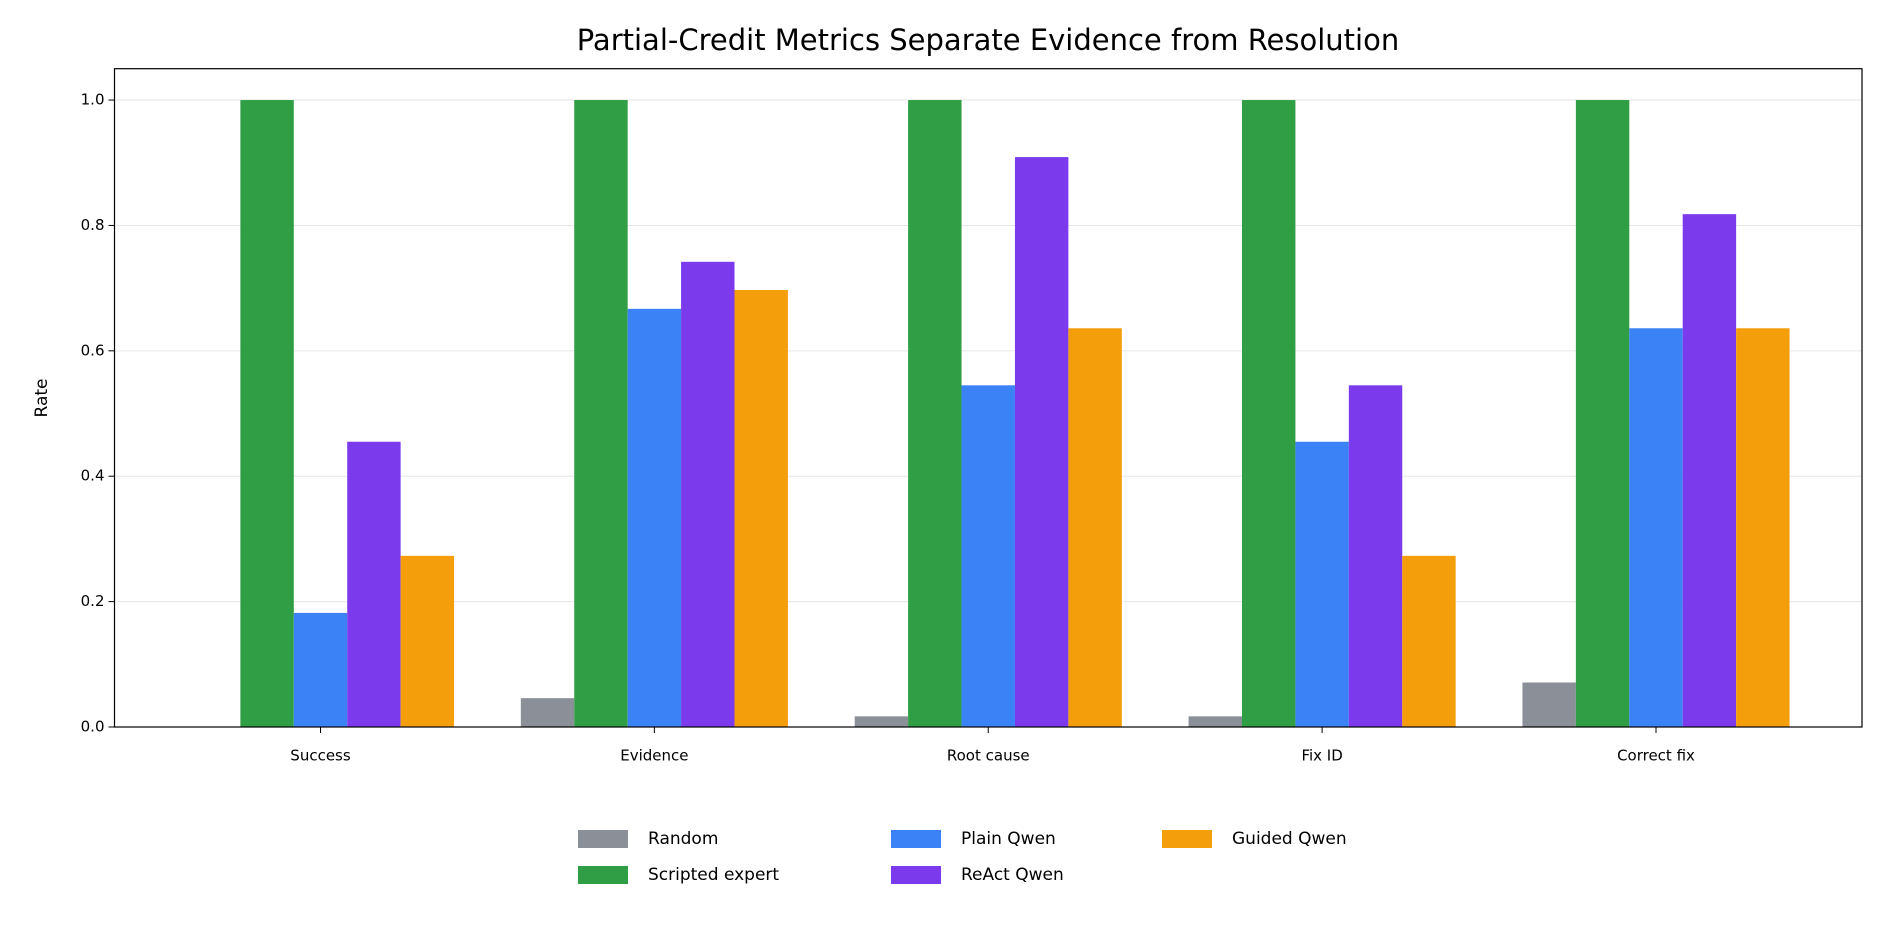 The width and height of the screenshot is (1890, 936). I want to click on x-tick-label: Success, so click(320, 756).